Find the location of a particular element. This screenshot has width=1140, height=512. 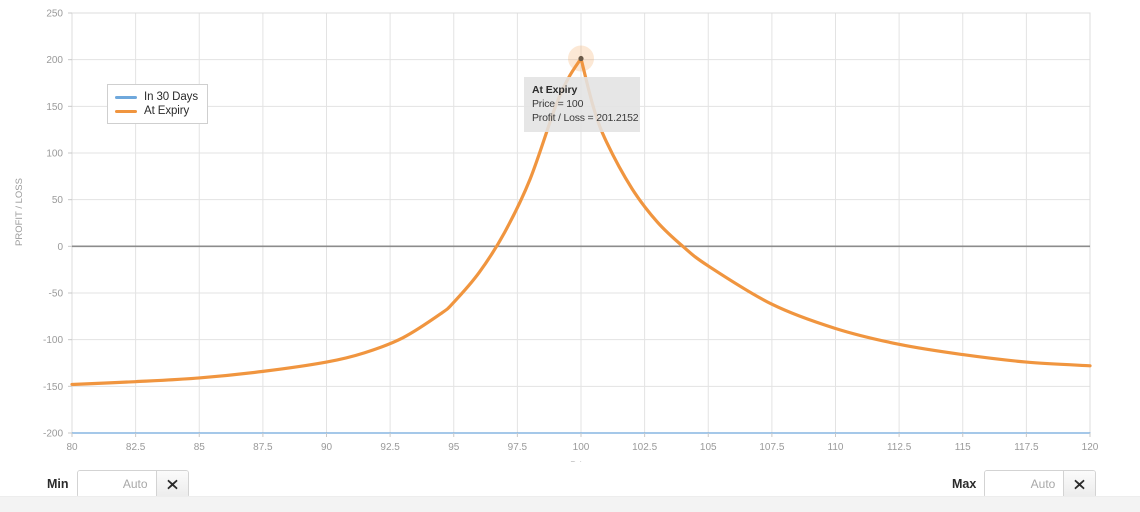

min-input is located at coordinates (116, 484).